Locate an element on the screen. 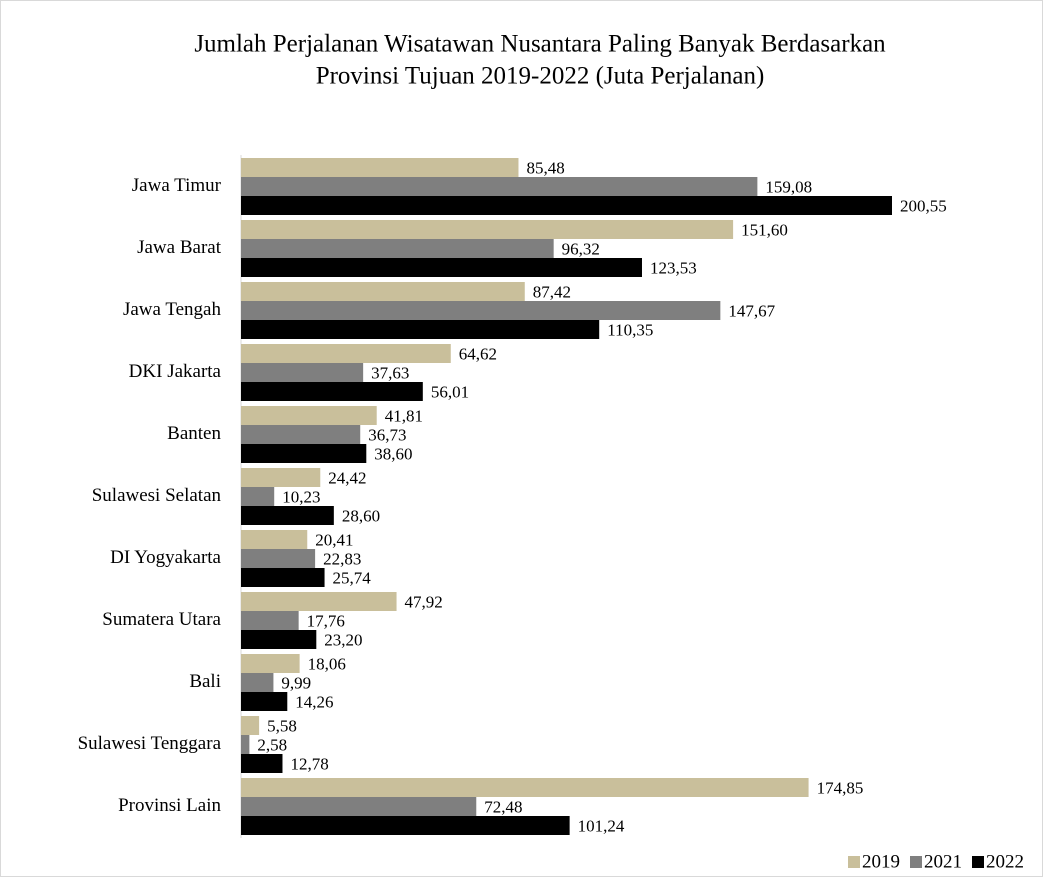 This screenshot has height=877, width=1043. value-label: 2,58 is located at coordinates (272, 744).